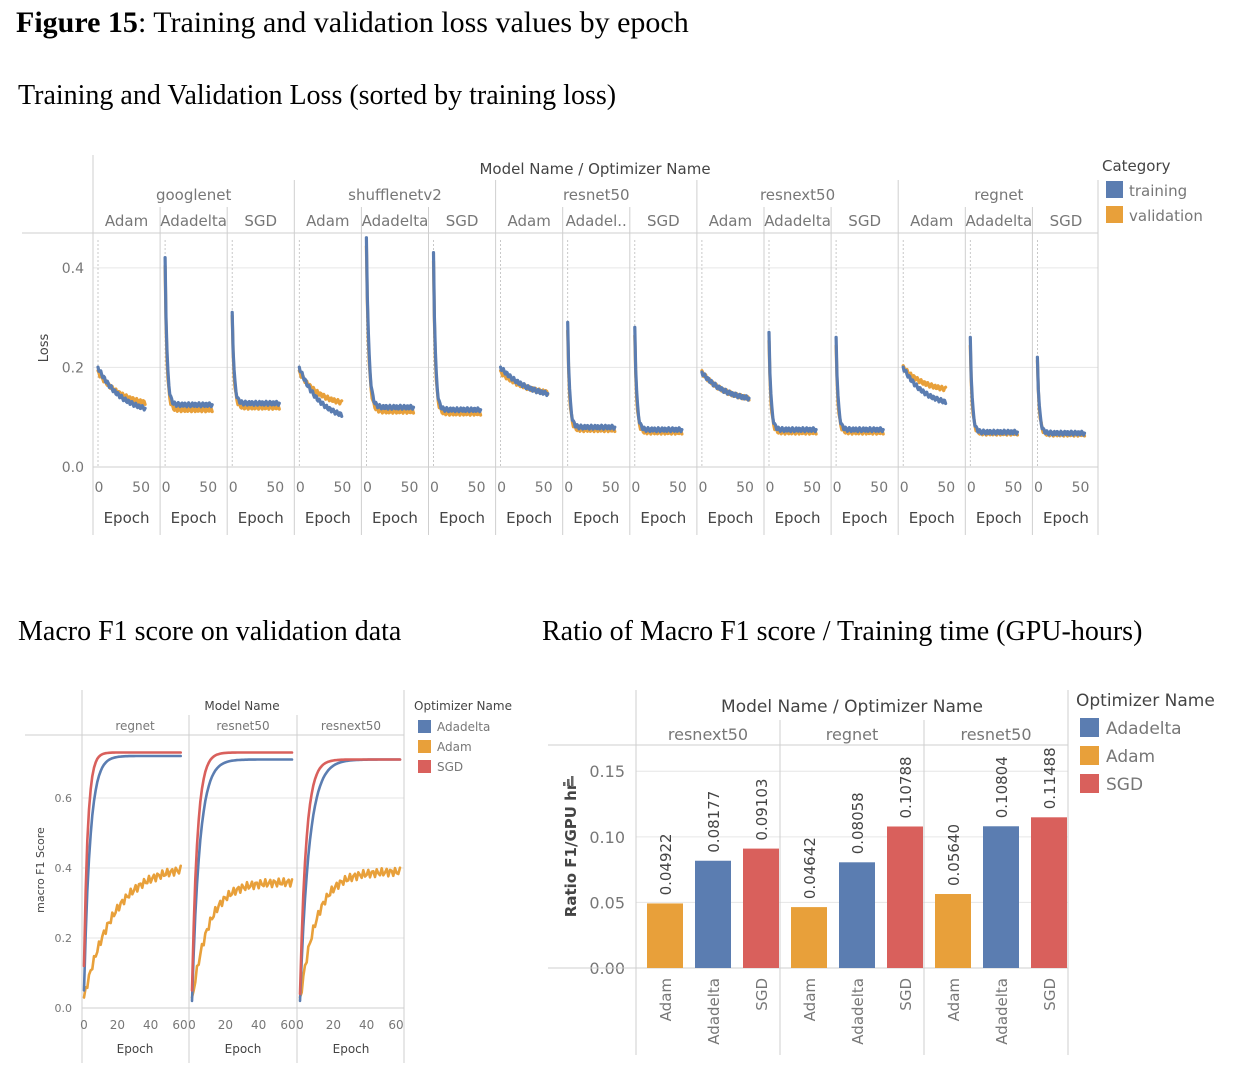 The image size is (1242, 1084). Describe the element at coordinates (809, 937) in the screenshot. I see `ratio-bar-regnet-adam` at that location.